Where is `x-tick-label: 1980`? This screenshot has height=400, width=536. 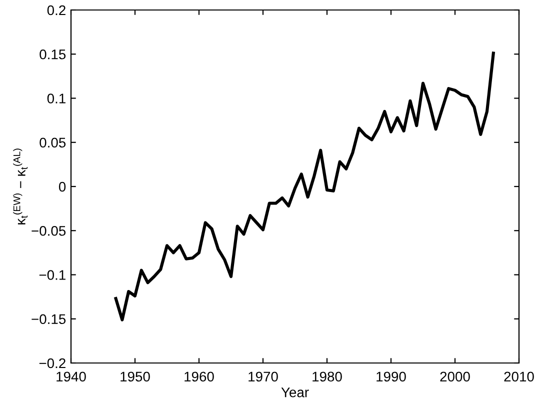
x-tick-label: 1980 is located at coordinates (327, 377).